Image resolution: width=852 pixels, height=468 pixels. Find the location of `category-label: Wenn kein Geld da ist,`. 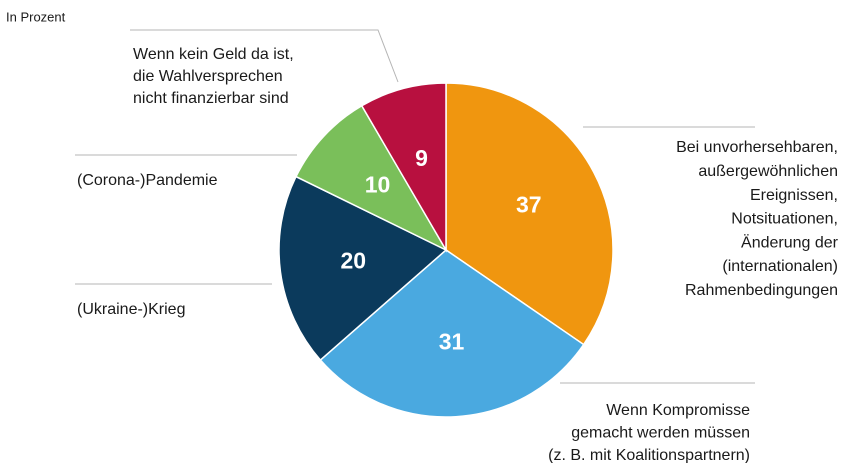

category-label: Wenn kein Geld da ist, is located at coordinates (213, 54).